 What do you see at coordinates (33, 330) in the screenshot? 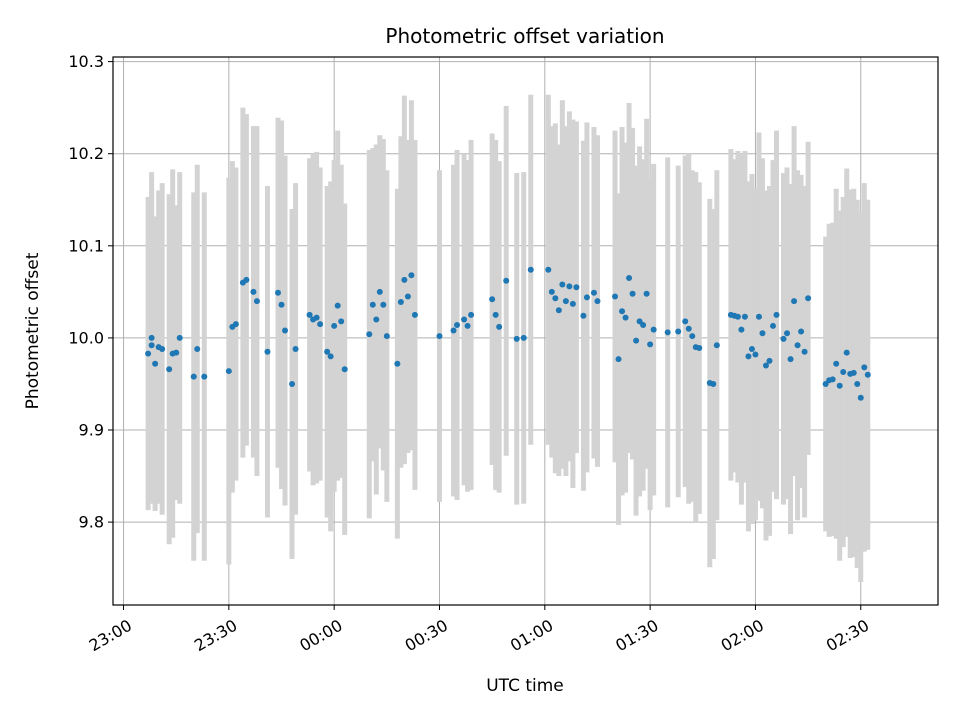
I see `y-axis-title: Photometric offset` at bounding box center [33, 330].